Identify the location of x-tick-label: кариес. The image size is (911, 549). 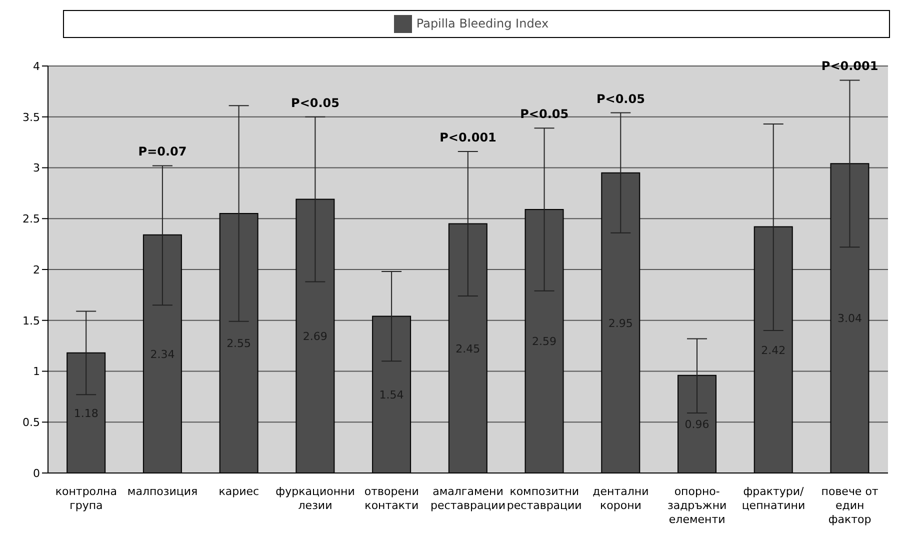
(239, 491).